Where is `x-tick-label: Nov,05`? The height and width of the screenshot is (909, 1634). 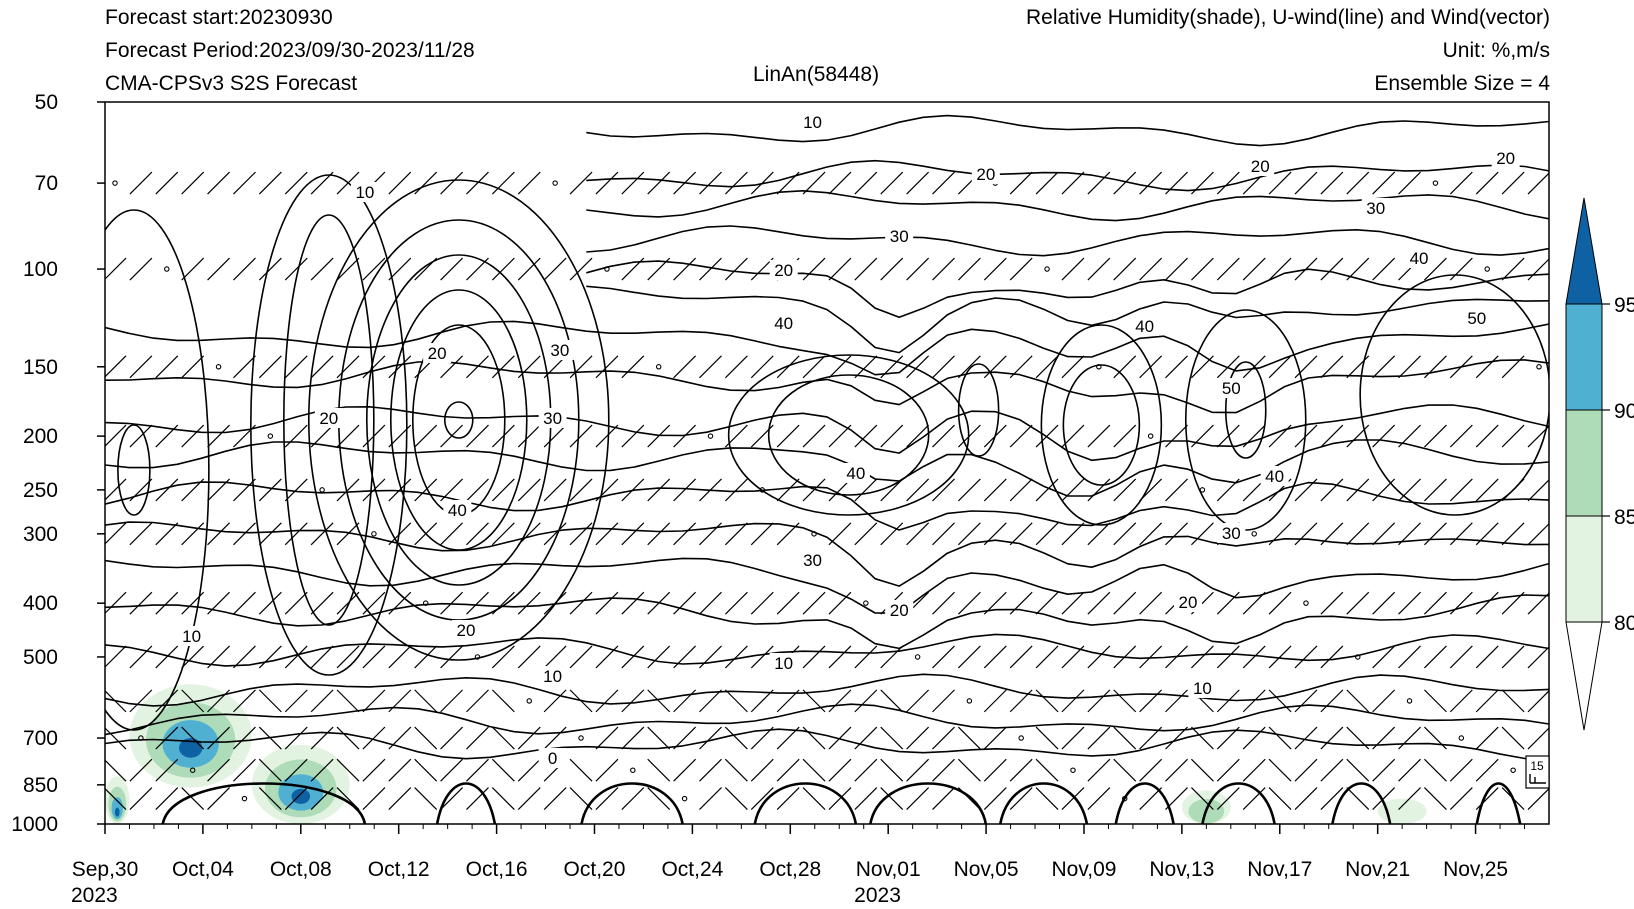
x-tick-label: Nov,05 is located at coordinates (986, 869).